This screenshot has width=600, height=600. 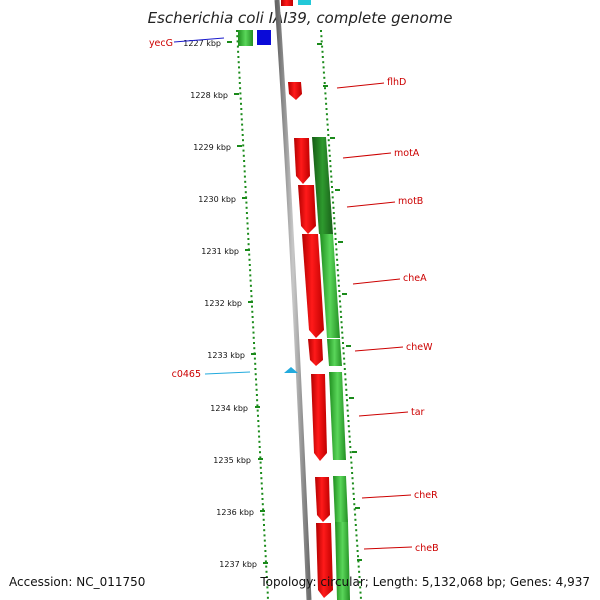 What do you see at coordinates (410, 201) in the screenshot?
I see `gene-label-motB: motB` at bounding box center [410, 201].